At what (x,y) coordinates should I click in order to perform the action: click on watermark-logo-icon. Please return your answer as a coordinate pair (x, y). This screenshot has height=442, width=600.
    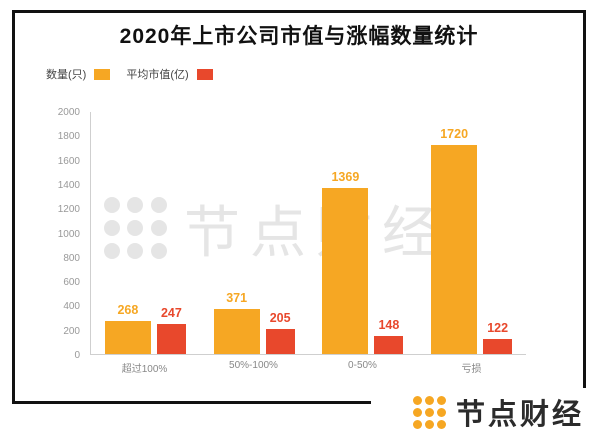
    Looking at the image, I should click on (136, 228).